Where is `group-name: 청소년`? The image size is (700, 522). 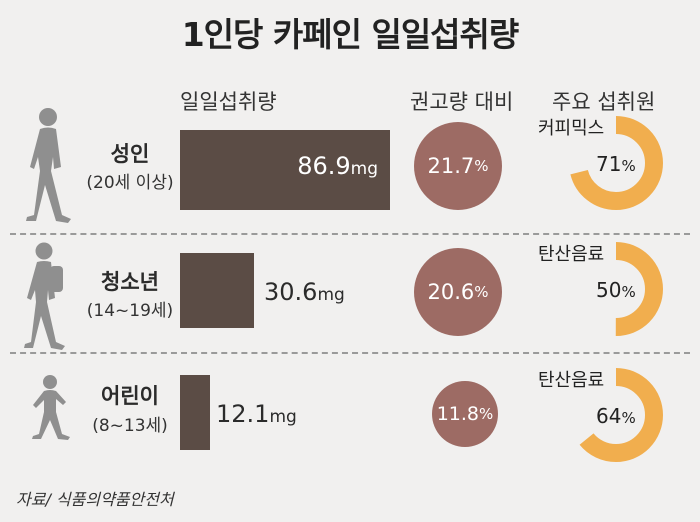
group-name: 청소년 is located at coordinates (130, 282).